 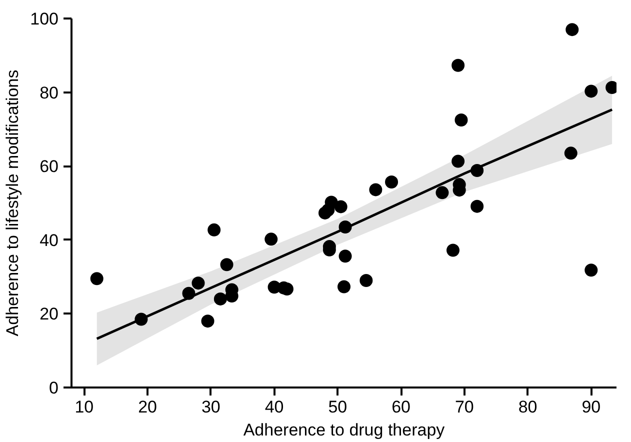 What do you see at coordinates (401, 407) in the screenshot?
I see `x-tick-label: 60` at bounding box center [401, 407].